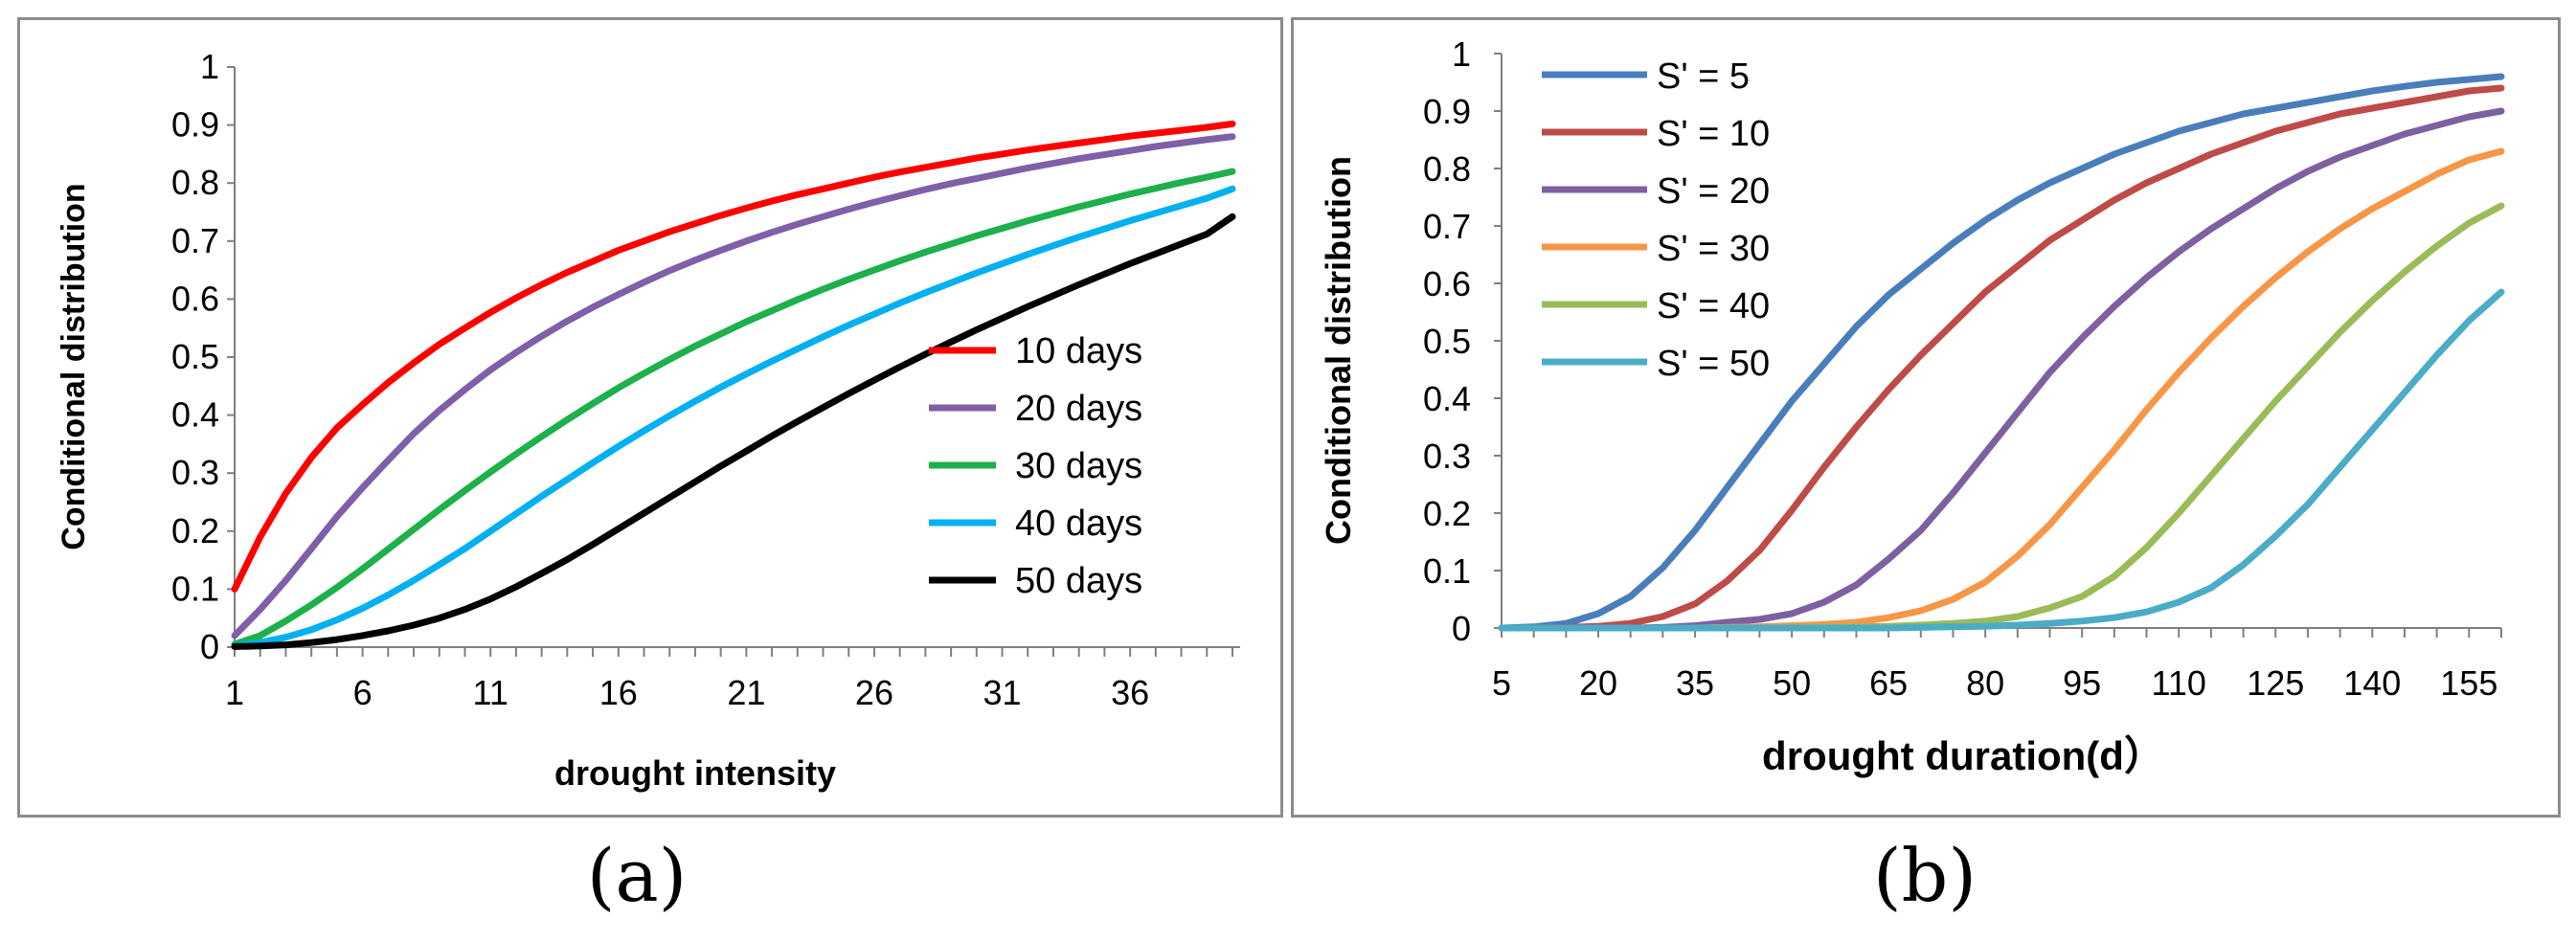 Image resolution: width=2576 pixels, height=942 pixels. Describe the element at coordinates (1002, 692) in the screenshot. I see `x-tick-label-a: 31` at that location.